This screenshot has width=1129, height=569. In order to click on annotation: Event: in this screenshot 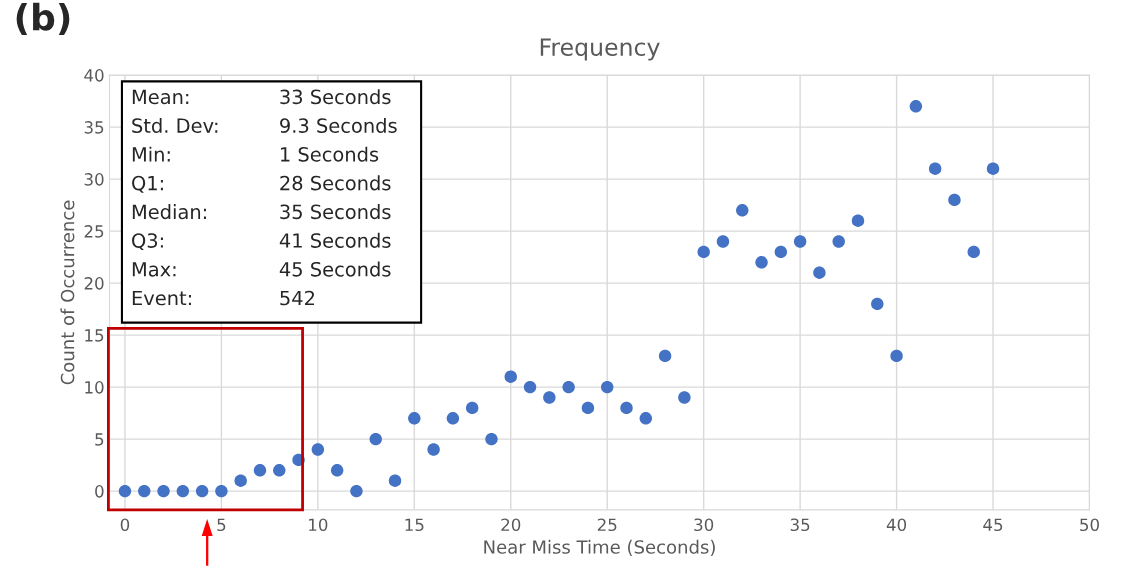, I will do `click(161, 298)`.